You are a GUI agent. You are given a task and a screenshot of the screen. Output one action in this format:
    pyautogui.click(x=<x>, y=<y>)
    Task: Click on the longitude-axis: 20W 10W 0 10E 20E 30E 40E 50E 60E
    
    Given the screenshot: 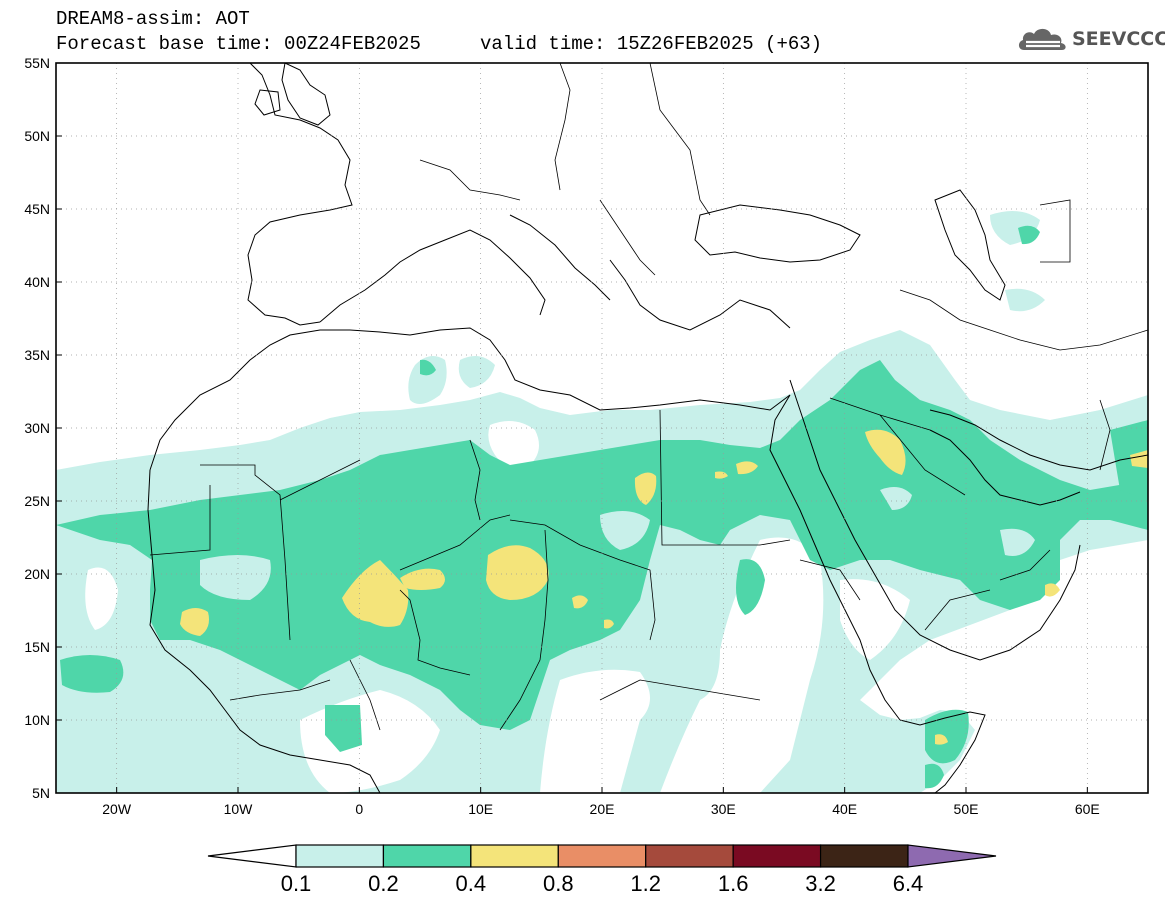 What is the action you would take?
    pyautogui.click(x=601, y=802)
    